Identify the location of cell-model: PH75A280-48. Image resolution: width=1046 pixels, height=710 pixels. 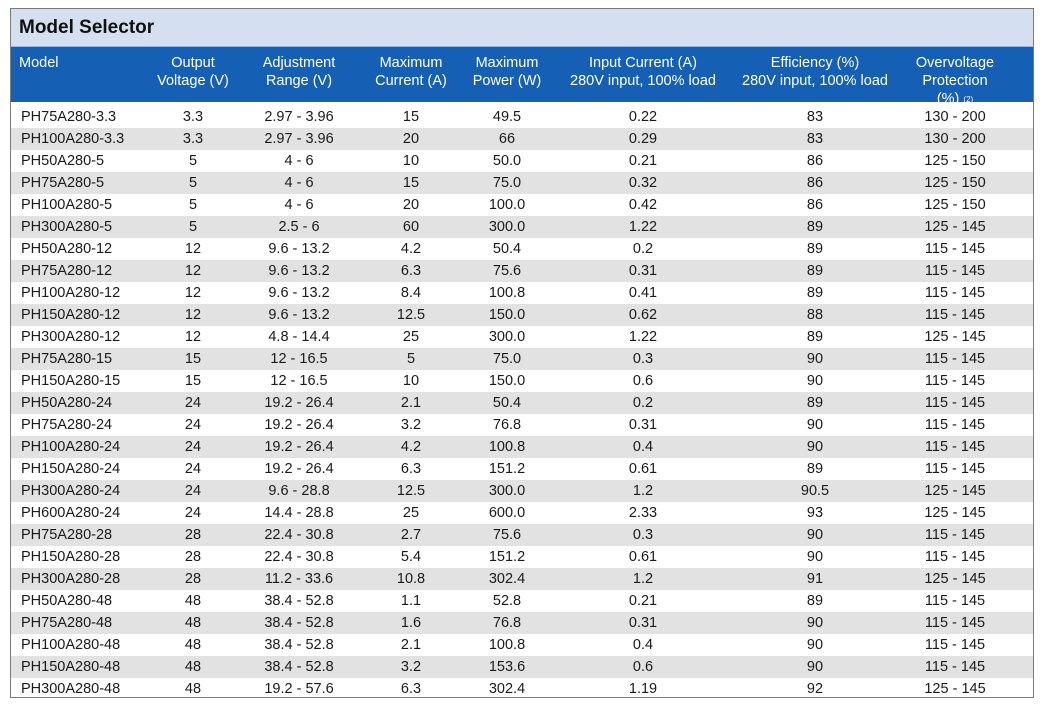
(67, 623).